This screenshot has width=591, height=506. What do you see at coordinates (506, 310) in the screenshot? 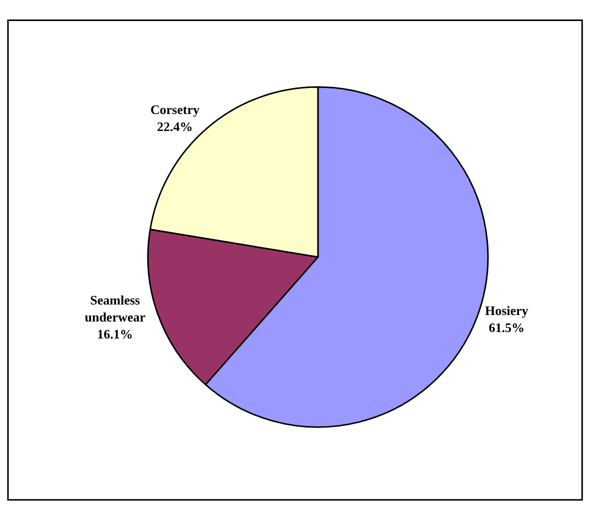
I see `slice-label: Hosiery` at bounding box center [506, 310].